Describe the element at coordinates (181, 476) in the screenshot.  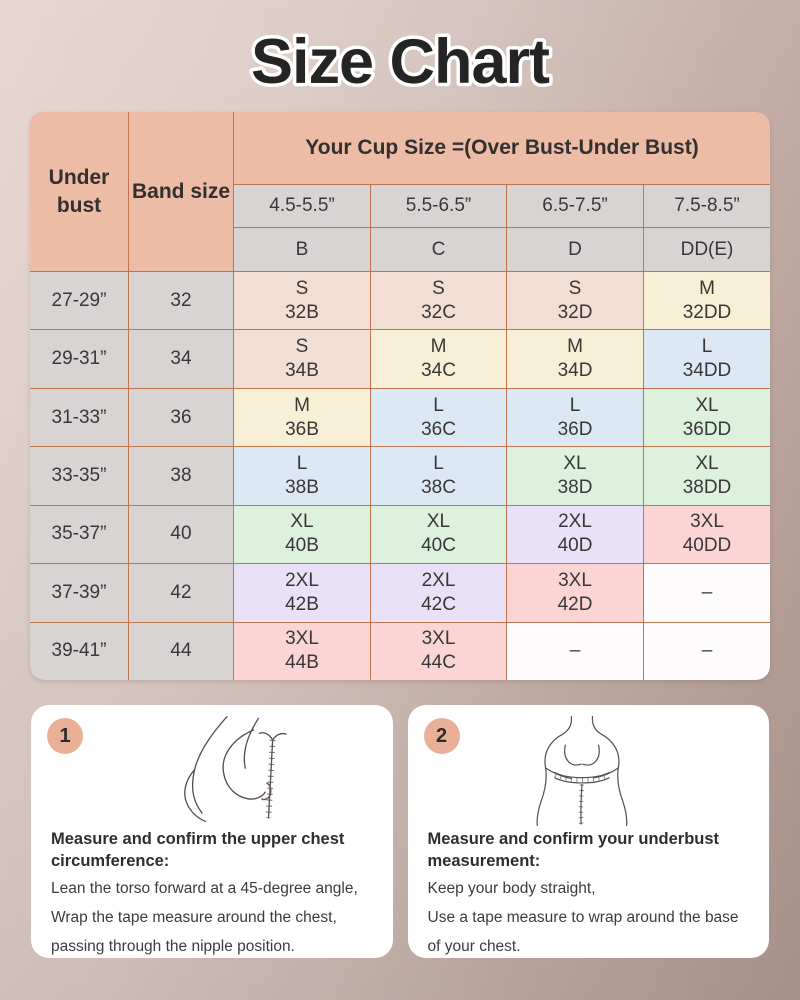
I see `band-size-cell: 38` at that location.